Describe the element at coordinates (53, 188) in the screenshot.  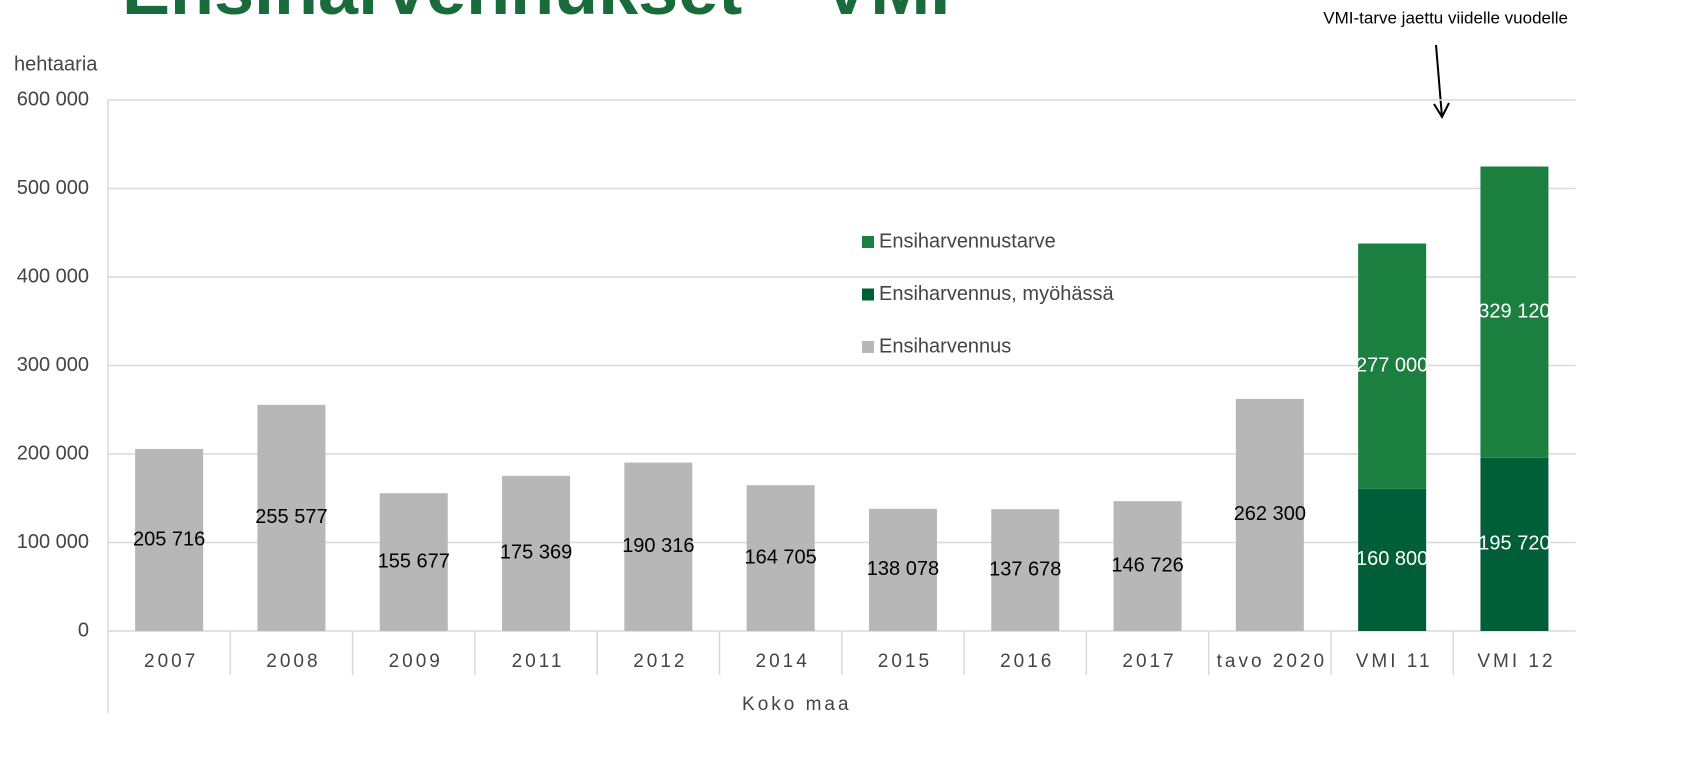
I see `y-tick-label: 500 000` at that location.